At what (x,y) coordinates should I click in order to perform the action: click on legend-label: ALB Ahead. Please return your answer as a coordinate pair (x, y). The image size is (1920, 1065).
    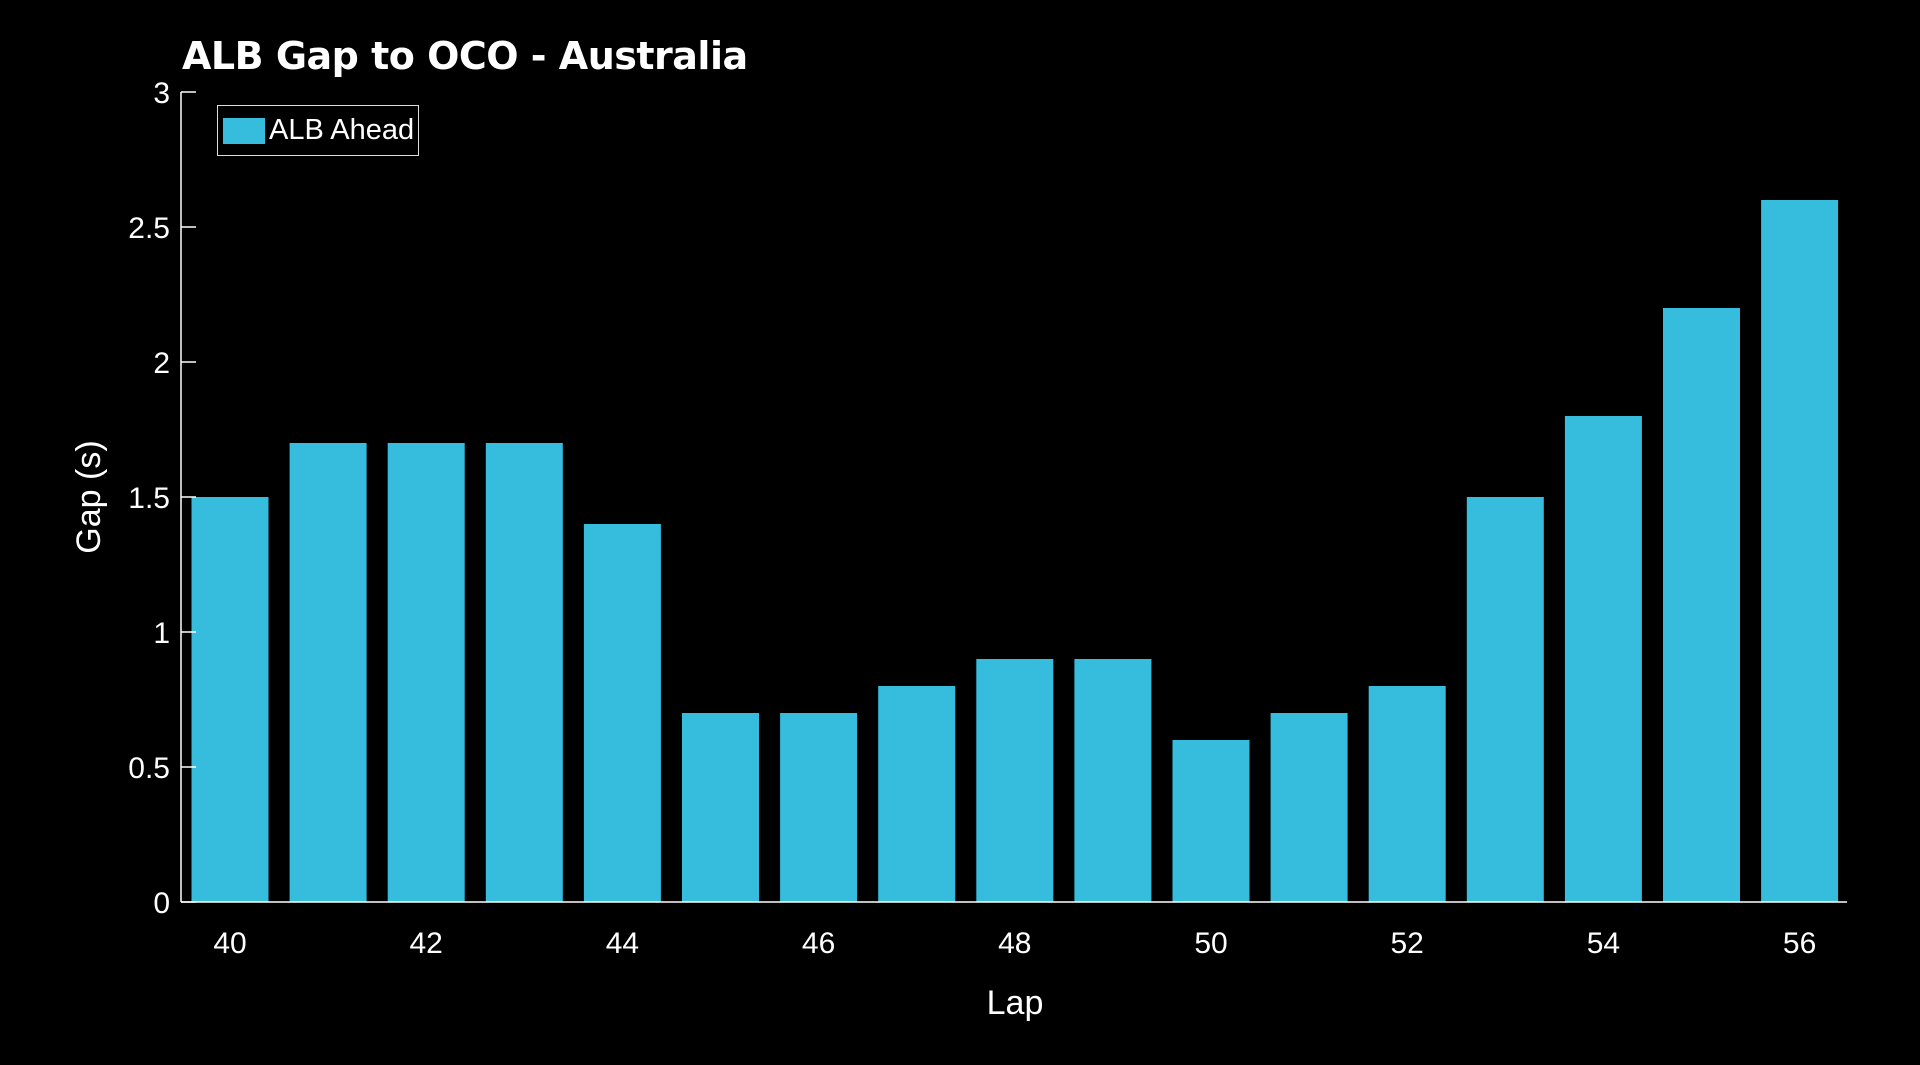
    Looking at the image, I should click on (342, 130).